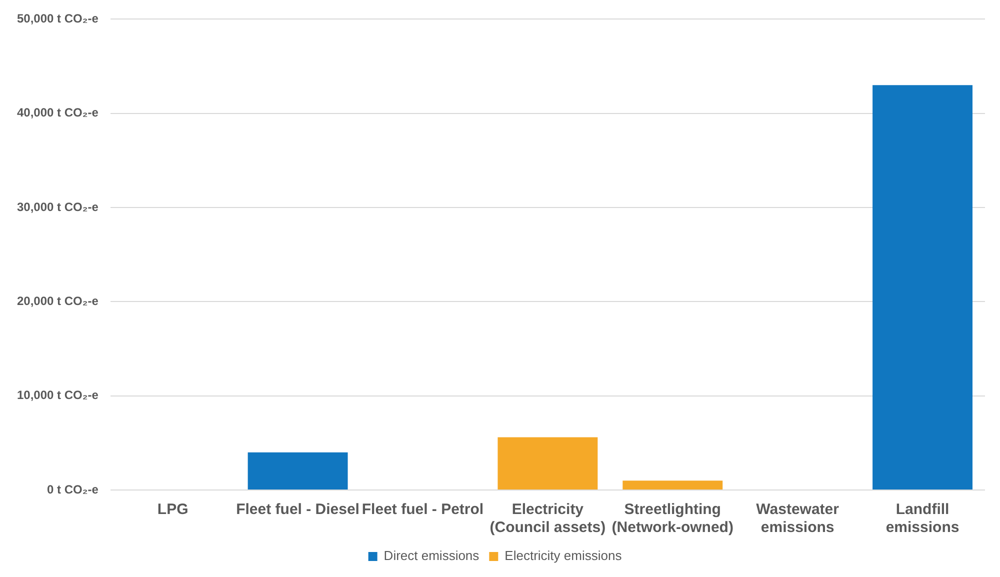  What do you see at coordinates (432, 556) in the screenshot?
I see `legend-label: Direct emissions` at bounding box center [432, 556].